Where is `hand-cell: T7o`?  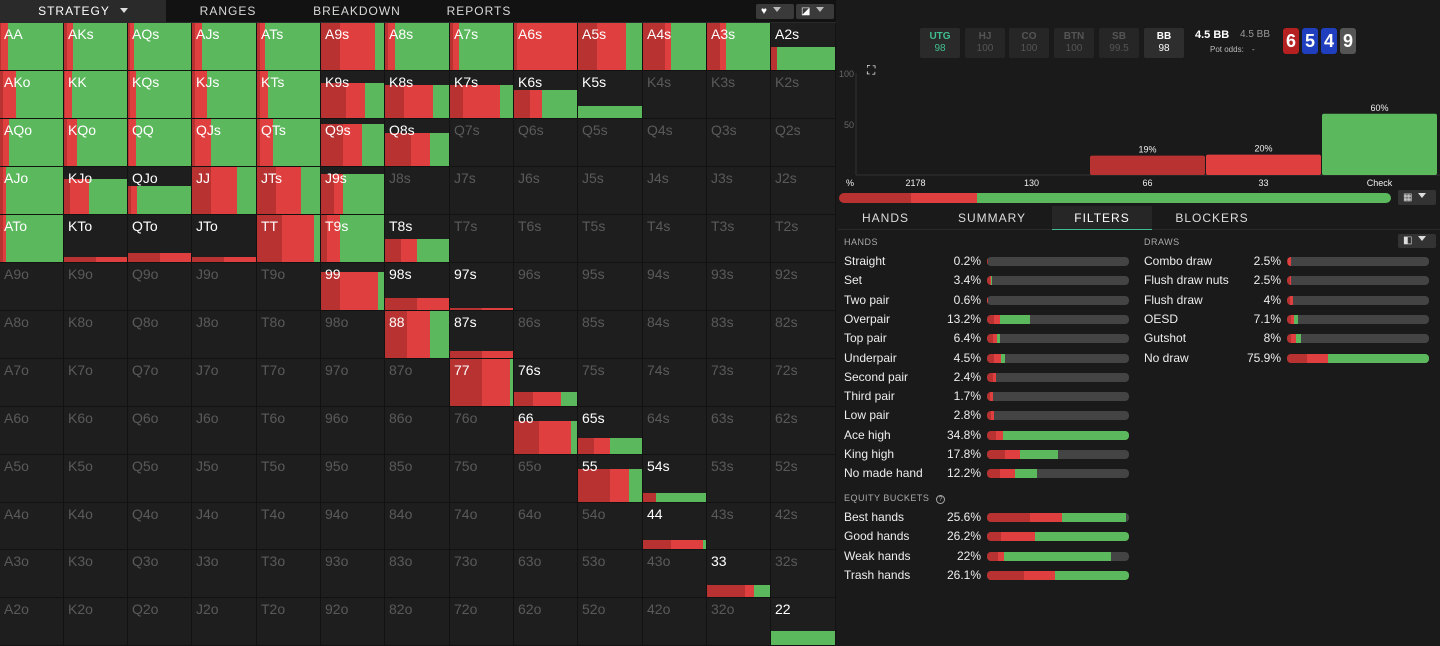
hand-cell: T7o is located at coordinates (289, 383).